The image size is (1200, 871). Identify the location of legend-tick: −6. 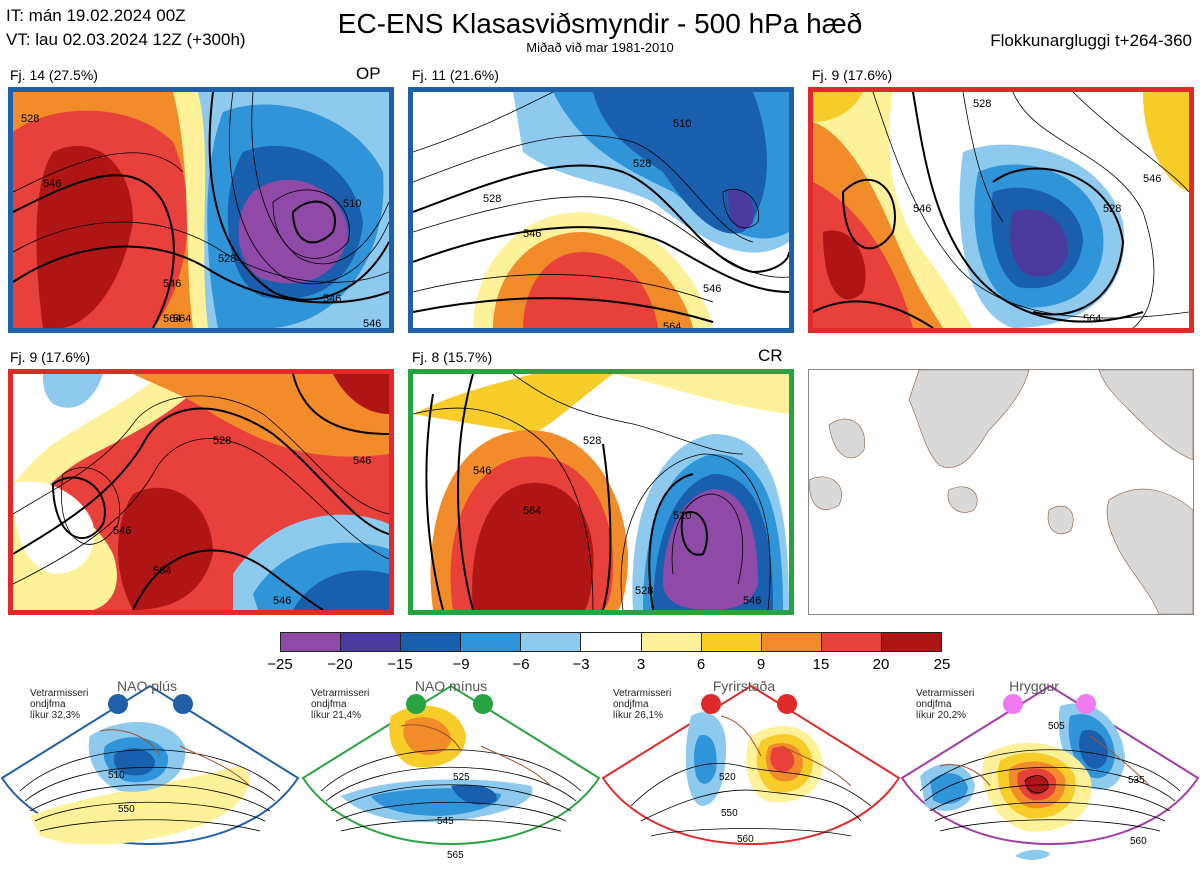
(521, 664).